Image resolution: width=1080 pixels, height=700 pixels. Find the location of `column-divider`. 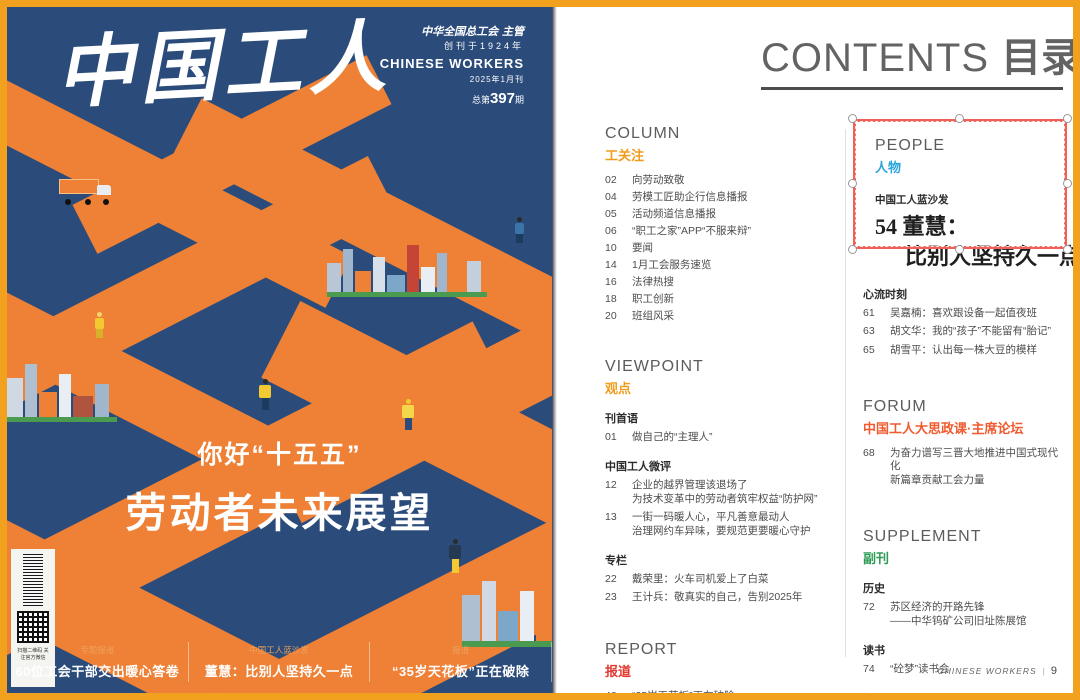

column-divider is located at coordinates (845, 393).